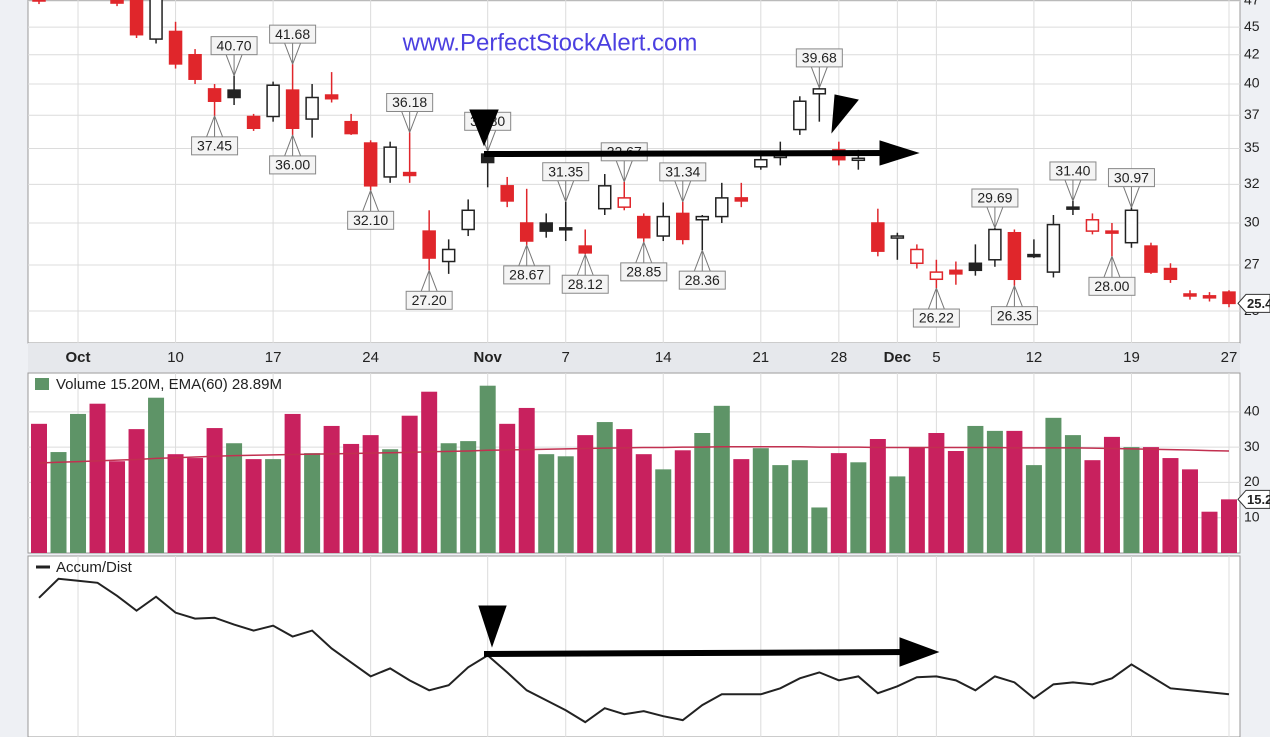 This screenshot has width=1270, height=737. I want to click on annotation-label: 29.69, so click(994, 198).